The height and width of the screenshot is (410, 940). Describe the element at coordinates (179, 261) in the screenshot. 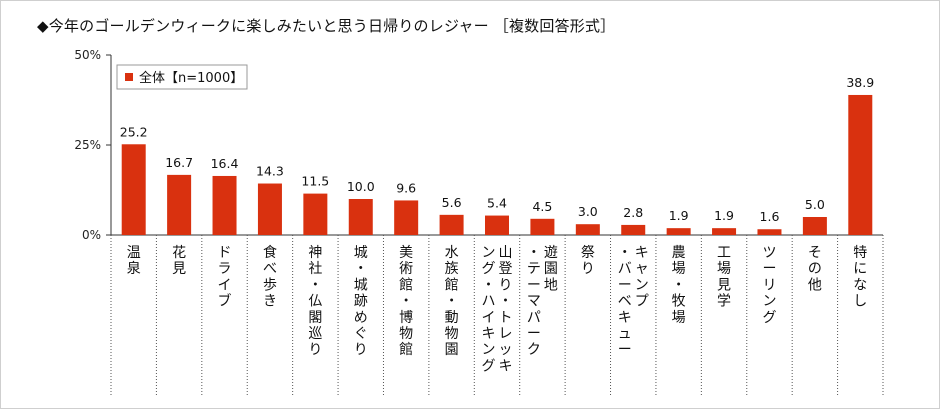

I see `x-tick-label: 花見` at that location.